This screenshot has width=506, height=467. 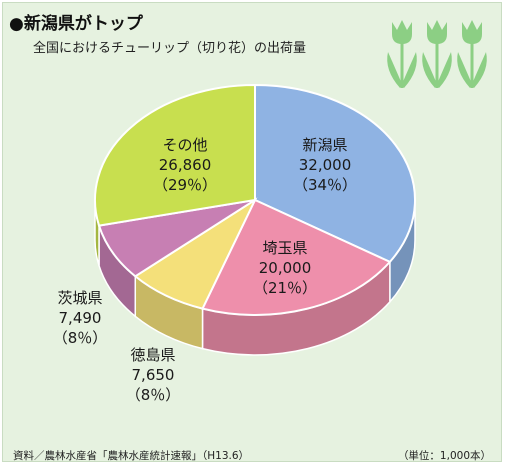 I want to click on label-tokushima-percent: （8％）, so click(x=153, y=395).